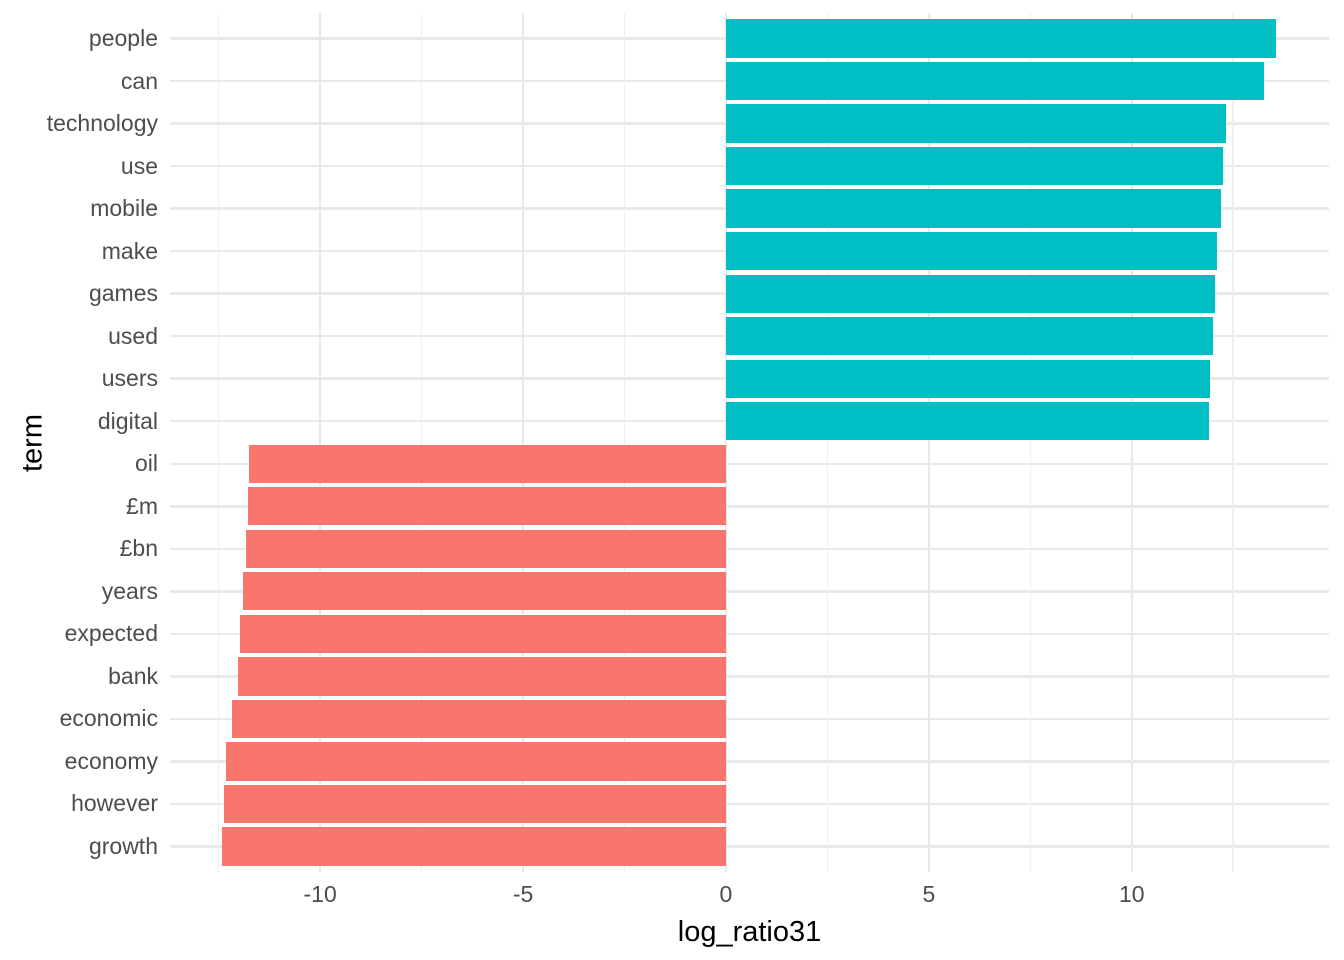 This screenshot has width=1344, height=960. What do you see at coordinates (749, 932) in the screenshot?
I see `x-axis-title: log_ratio31` at bounding box center [749, 932].